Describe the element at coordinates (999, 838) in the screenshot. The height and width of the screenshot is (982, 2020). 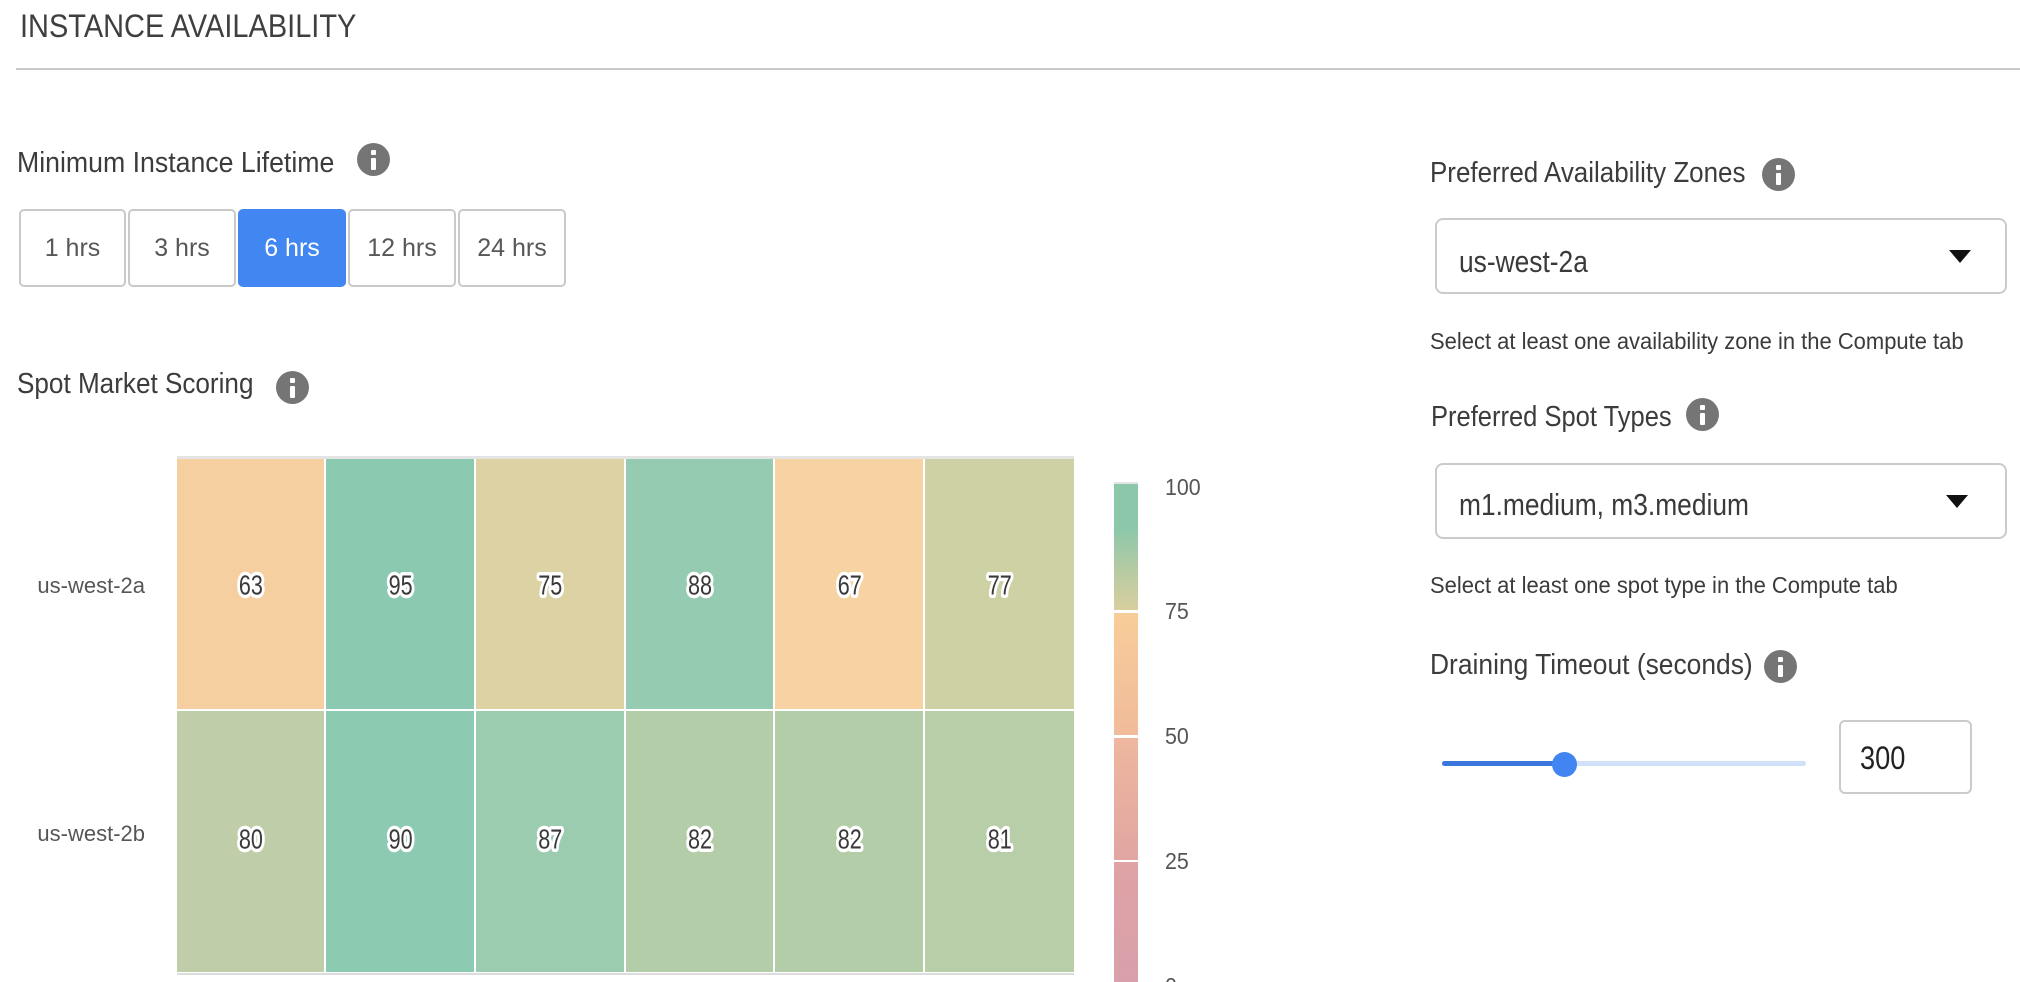
I see `svg-text: 81` at that location.